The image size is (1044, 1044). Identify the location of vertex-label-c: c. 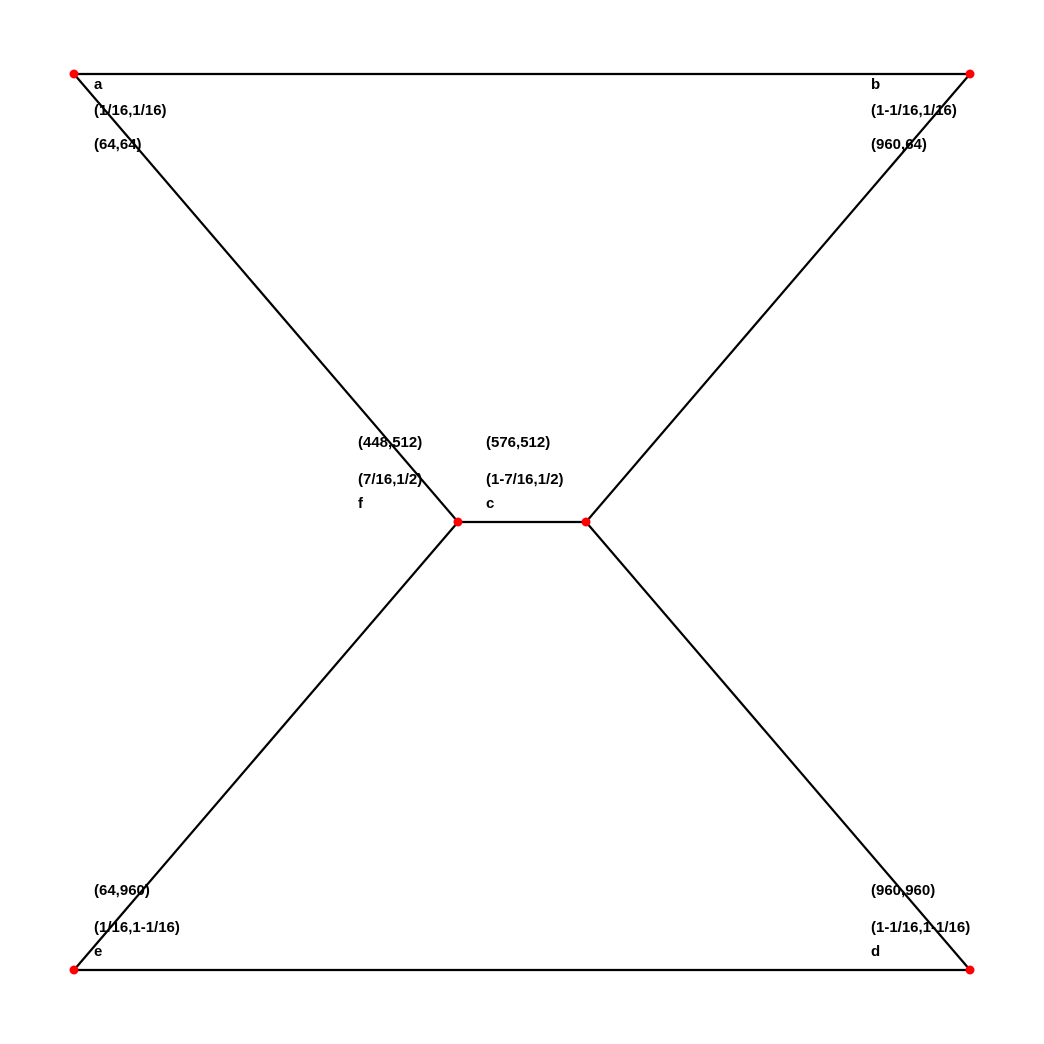
(490, 503).